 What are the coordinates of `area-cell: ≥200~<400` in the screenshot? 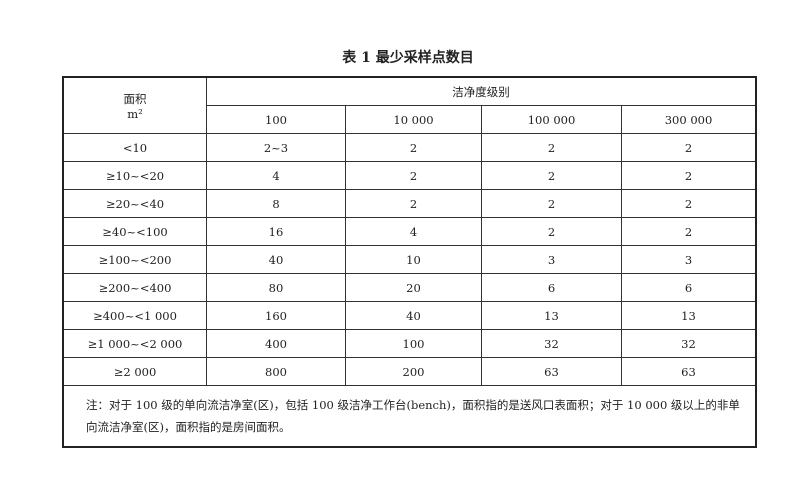 It's located at (134, 287).